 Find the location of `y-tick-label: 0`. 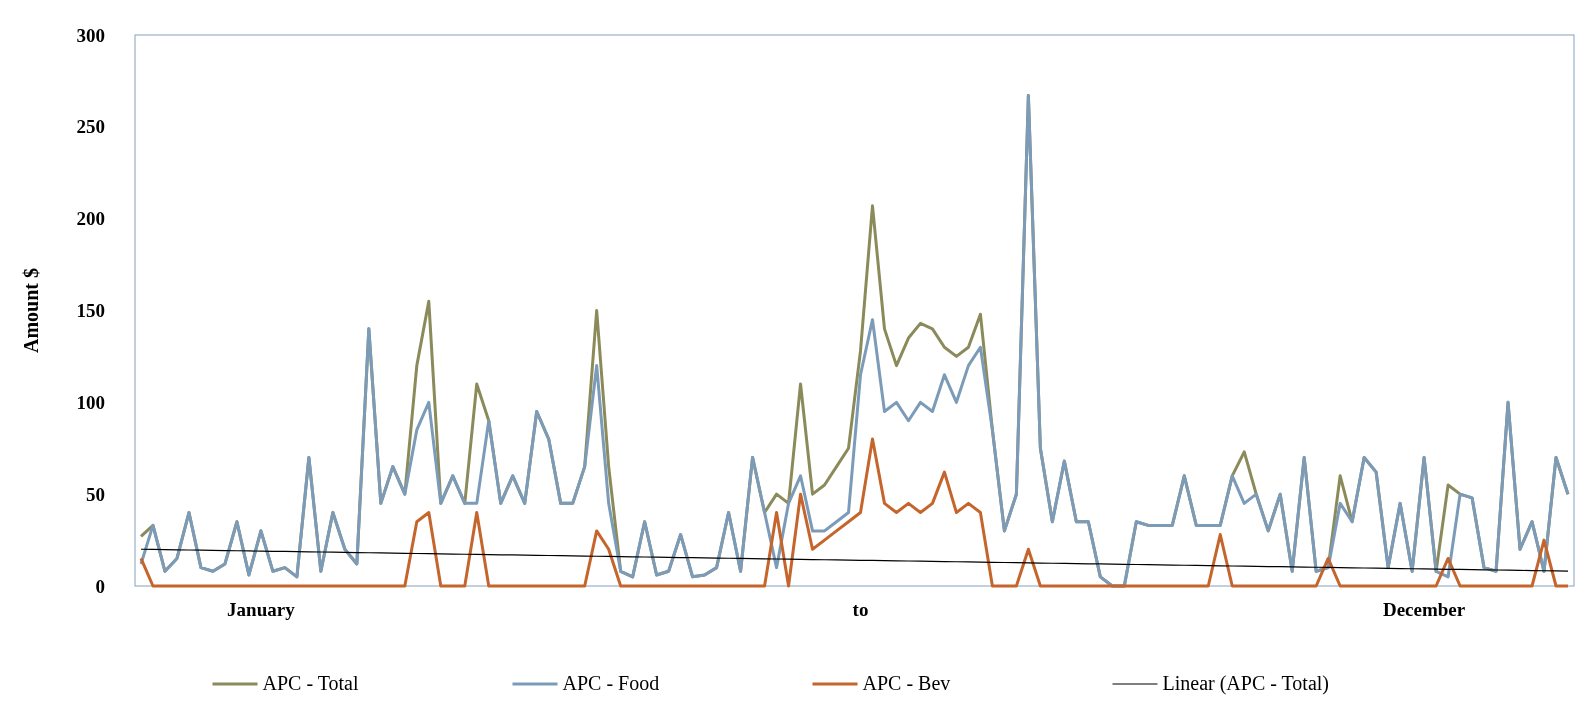

y-tick-label: 0 is located at coordinates (100, 586).